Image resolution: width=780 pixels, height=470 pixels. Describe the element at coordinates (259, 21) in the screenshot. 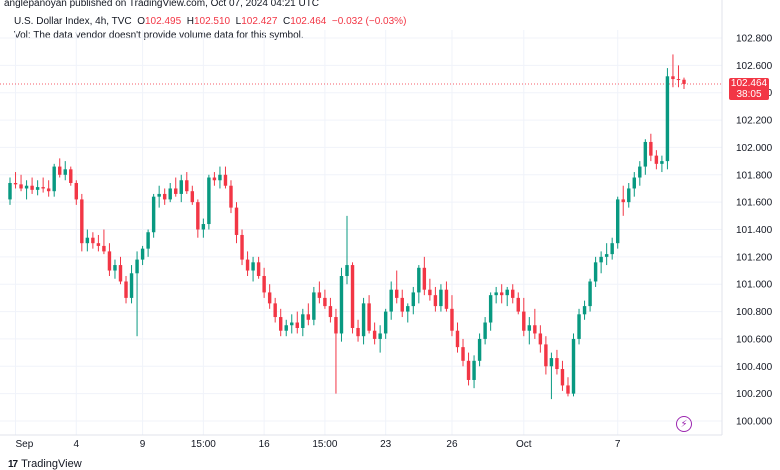

I see `low-value: 102.427` at that location.